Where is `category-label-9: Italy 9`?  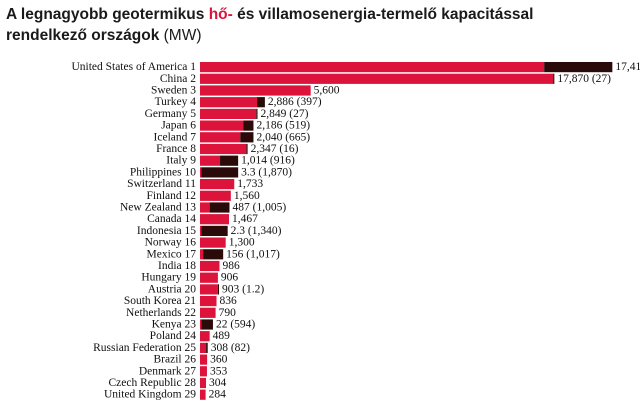
category-label-9: Italy 9 is located at coordinates (181, 161).